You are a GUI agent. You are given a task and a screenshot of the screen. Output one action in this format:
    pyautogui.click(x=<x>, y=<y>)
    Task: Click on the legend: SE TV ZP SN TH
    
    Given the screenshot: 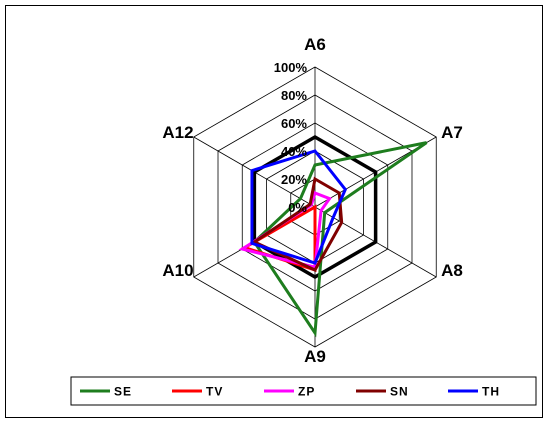 What is the action you would take?
    pyautogui.click(x=303, y=391)
    